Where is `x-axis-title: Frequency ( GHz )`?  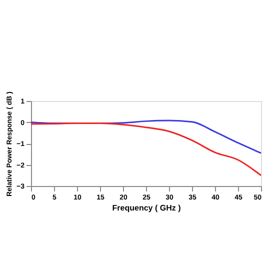 x-axis-title: Frequency ( GHz ) is located at coordinates (147, 208).